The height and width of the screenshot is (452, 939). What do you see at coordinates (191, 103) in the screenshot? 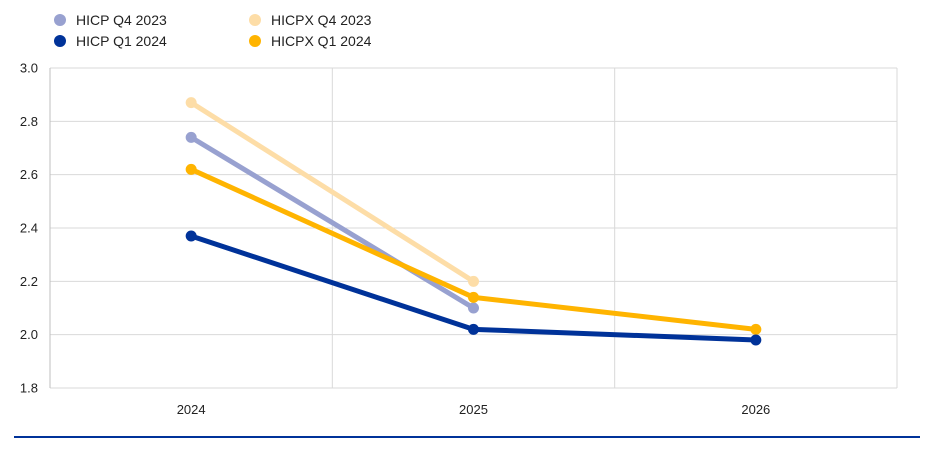
I see `data-point-hicpx-q4-2023-2024` at bounding box center [191, 103].